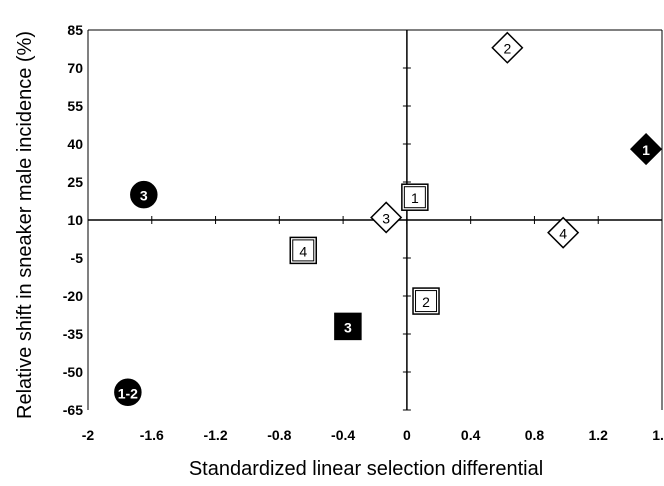  Describe the element at coordinates (215, 435) in the screenshot. I see `x-tick-label: -1.2` at that location.